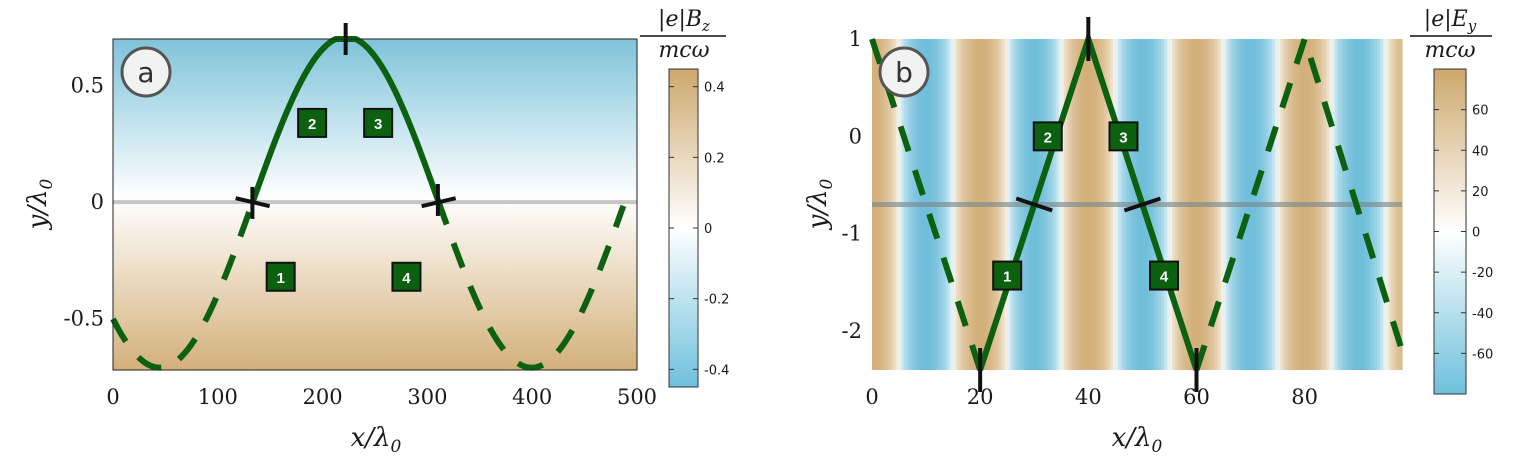  What do you see at coordinates (323, 397) in the screenshot?
I see `x-tick-label: 200` at bounding box center [323, 397].